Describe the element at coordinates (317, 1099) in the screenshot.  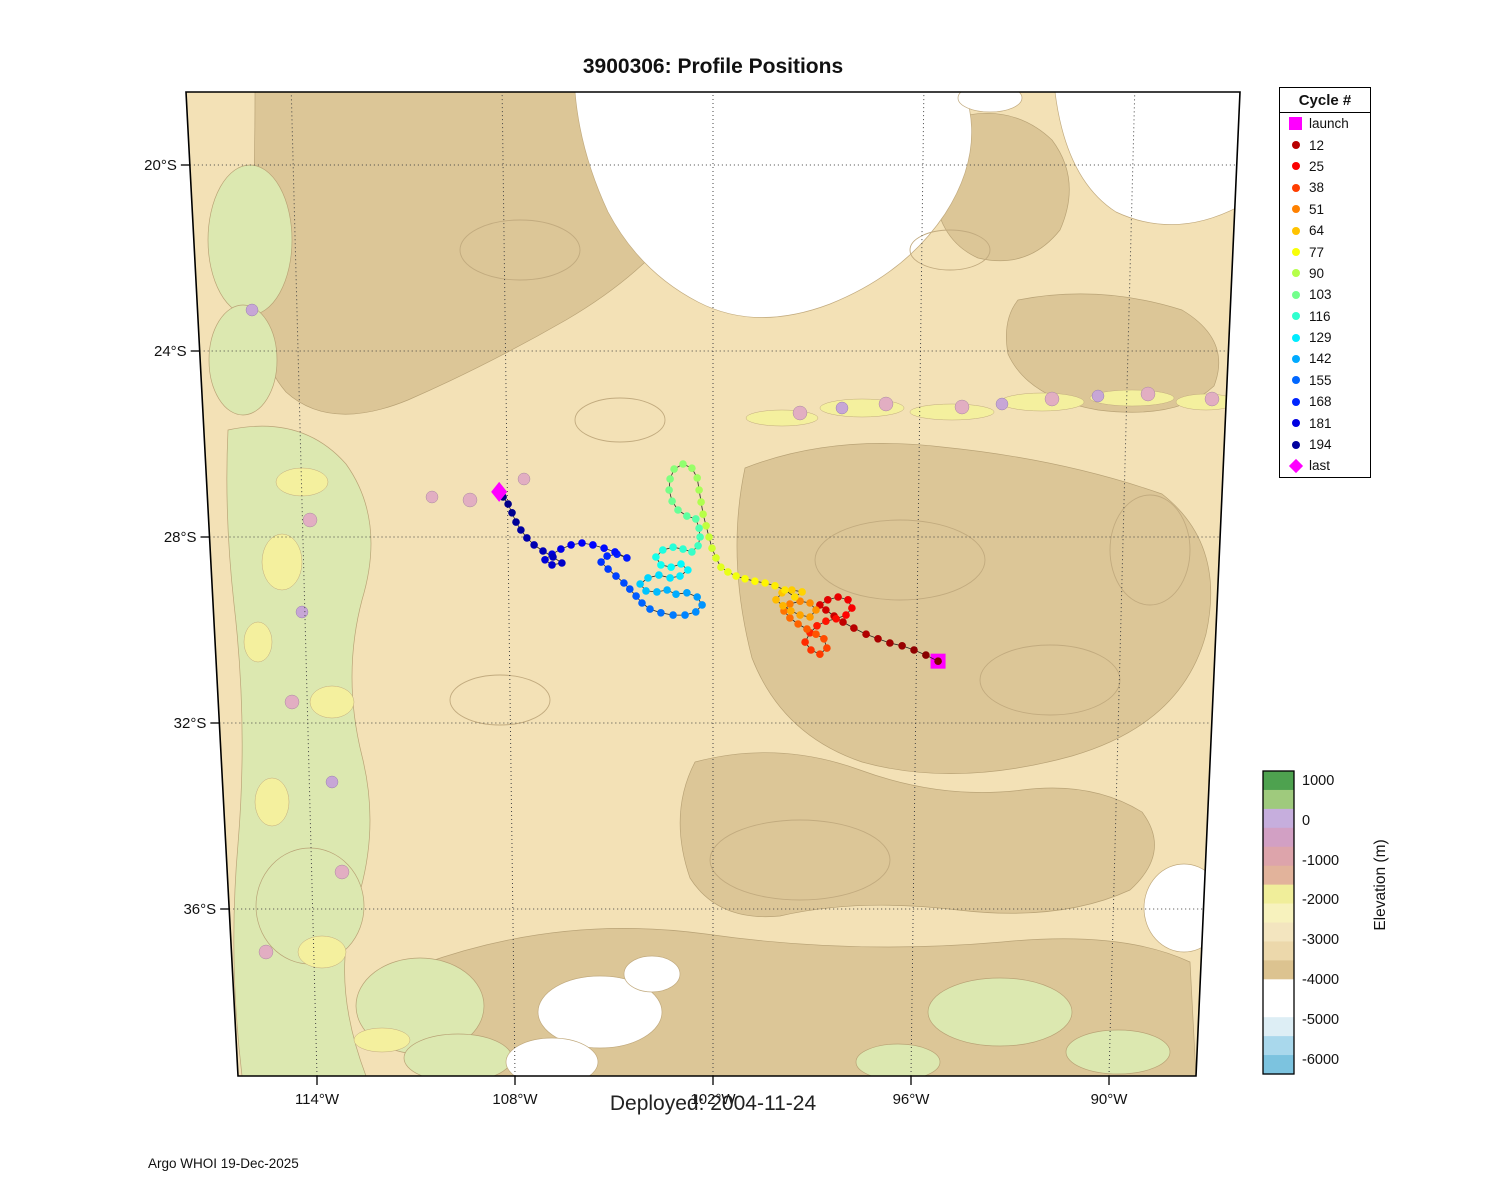
I see `lon-tick-label: 114°W` at that location.